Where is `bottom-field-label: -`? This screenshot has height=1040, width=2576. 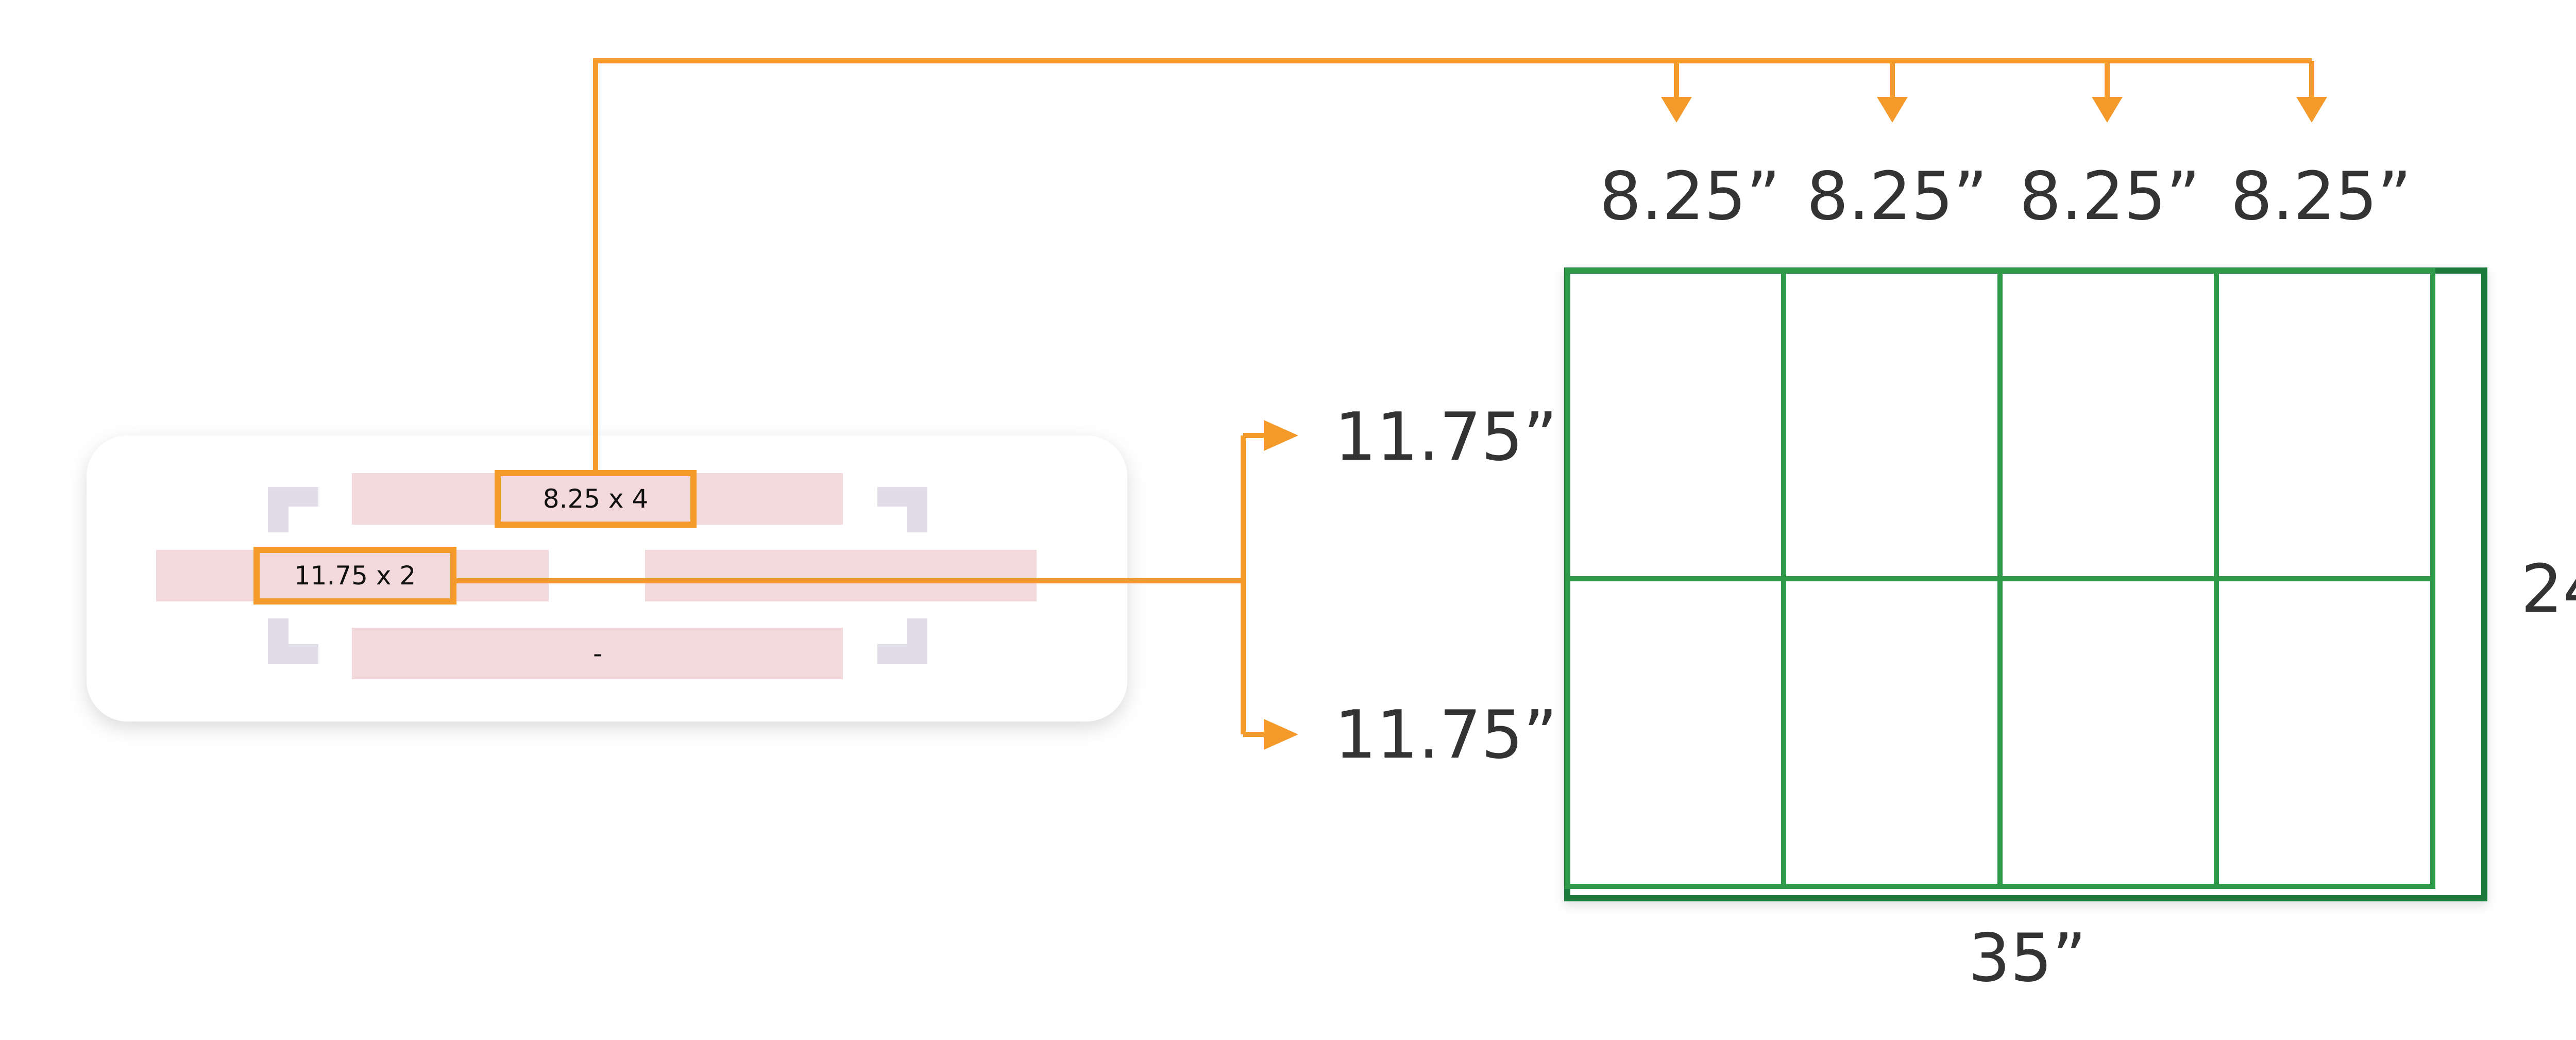 bottom-field-label: - is located at coordinates (597, 654).